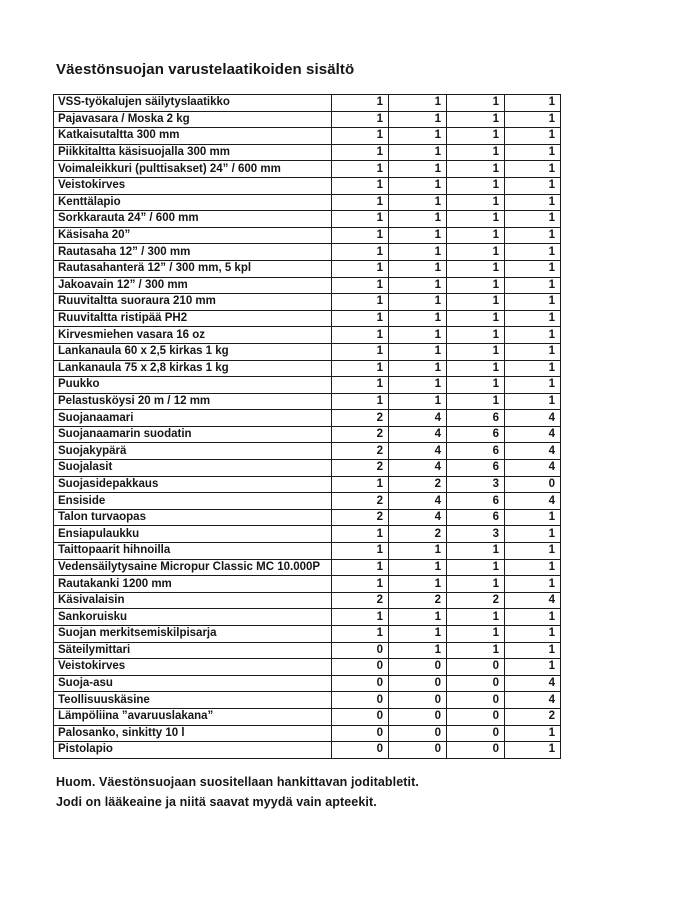  What do you see at coordinates (417, 484) in the screenshot?
I see `quantity-cell-box-2: 2` at bounding box center [417, 484].